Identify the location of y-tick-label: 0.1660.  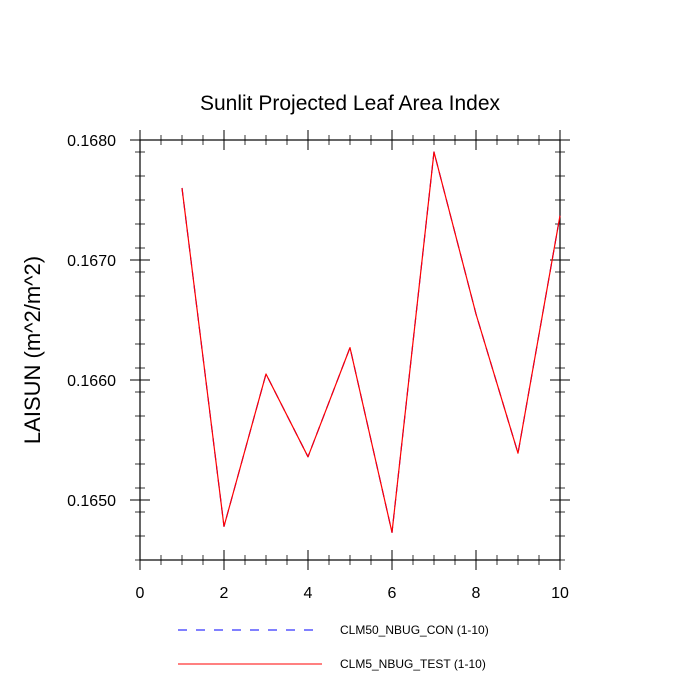
(91, 381).